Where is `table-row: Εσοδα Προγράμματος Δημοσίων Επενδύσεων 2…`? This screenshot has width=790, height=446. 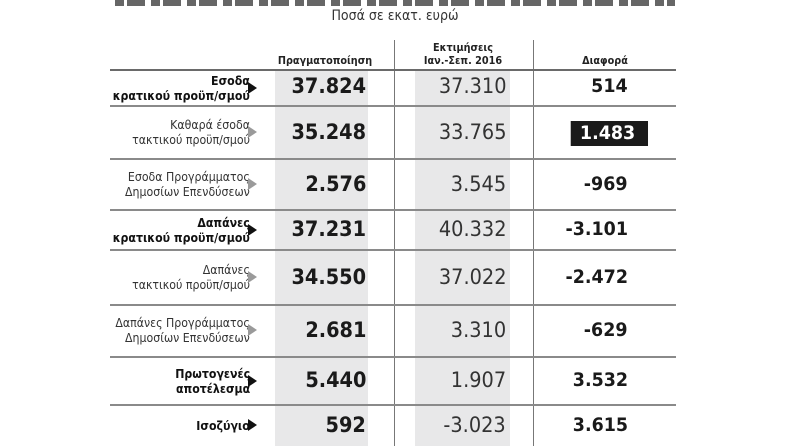 table-row: Εσοδα Προγράμματος Δημοσίων Επενδύσεων 2… is located at coordinates (393, 184).